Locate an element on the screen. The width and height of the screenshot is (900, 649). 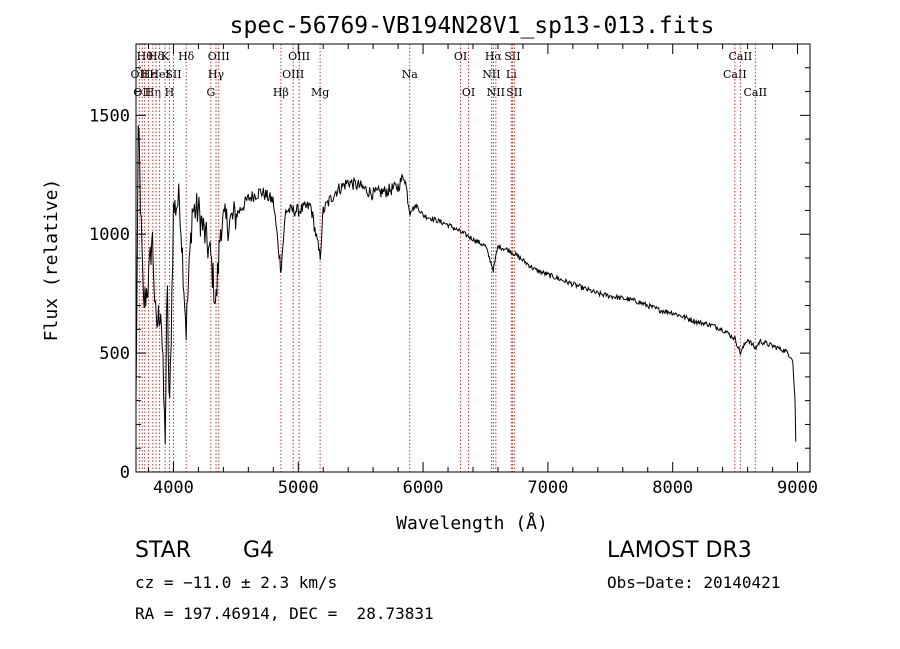
x-axis-label: Wavelength (Å) is located at coordinates (472, 523).